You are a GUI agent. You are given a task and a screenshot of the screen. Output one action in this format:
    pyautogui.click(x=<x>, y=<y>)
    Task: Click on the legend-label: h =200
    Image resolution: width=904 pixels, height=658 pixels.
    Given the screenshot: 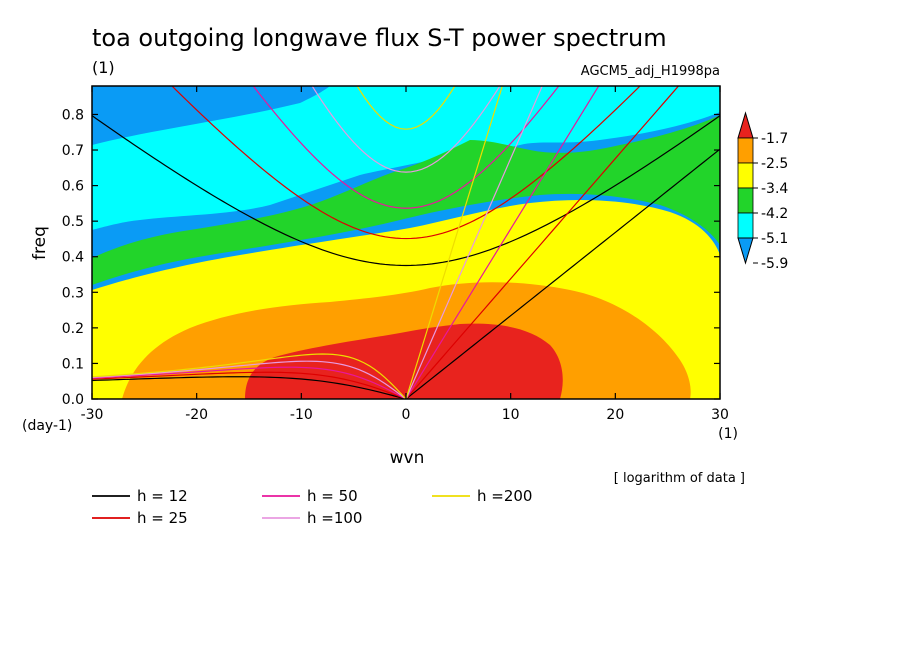 What is the action you would take?
    pyautogui.click(x=504, y=496)
    